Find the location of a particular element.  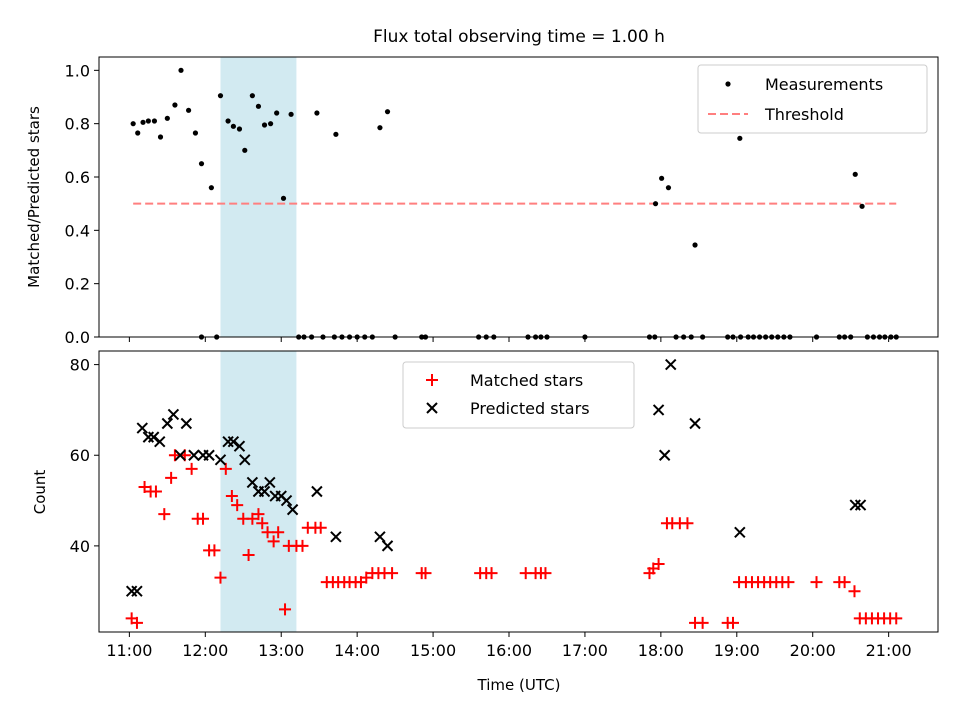

top-legend: Measurements Threshold is located at coordinates (812, 99).